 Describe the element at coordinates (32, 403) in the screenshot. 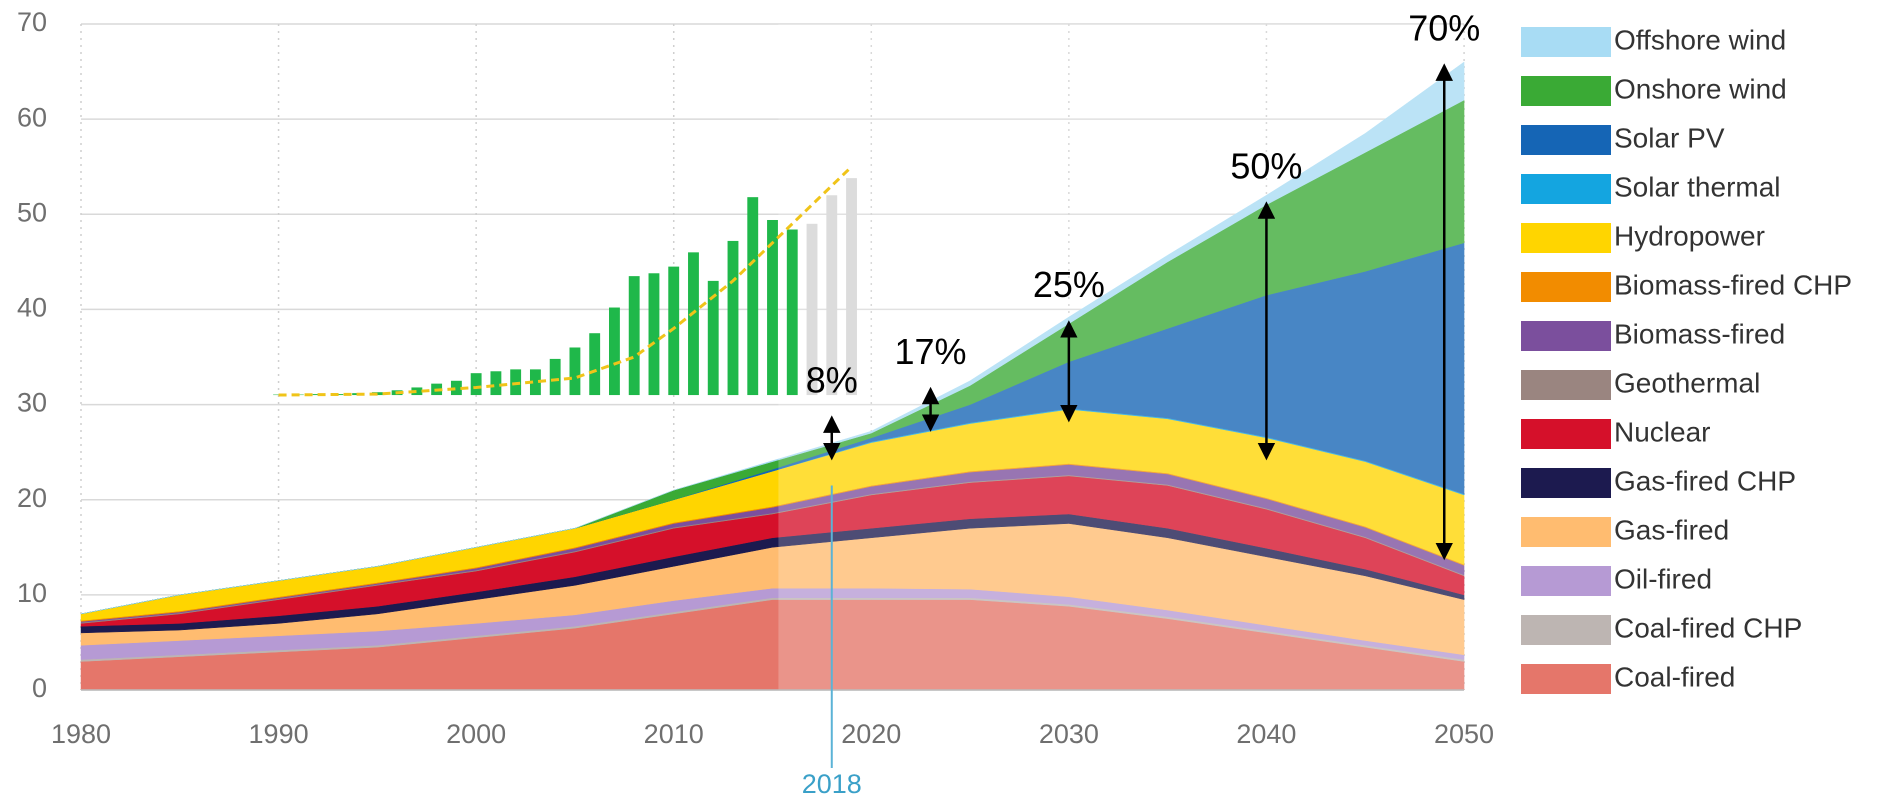

I see `y-tick-label: 30` at that location.